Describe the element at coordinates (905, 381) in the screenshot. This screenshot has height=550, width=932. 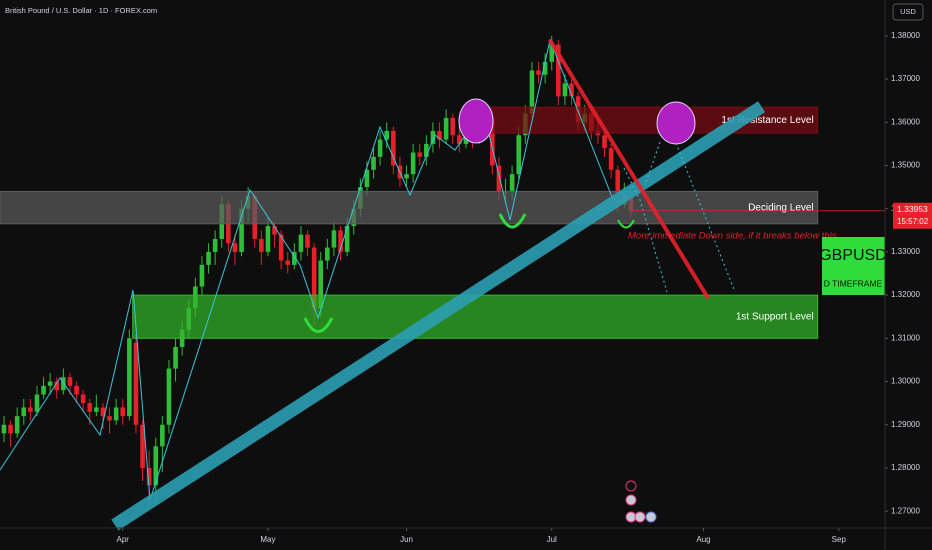
I see `y-tick-label: 1.30000` at that location.